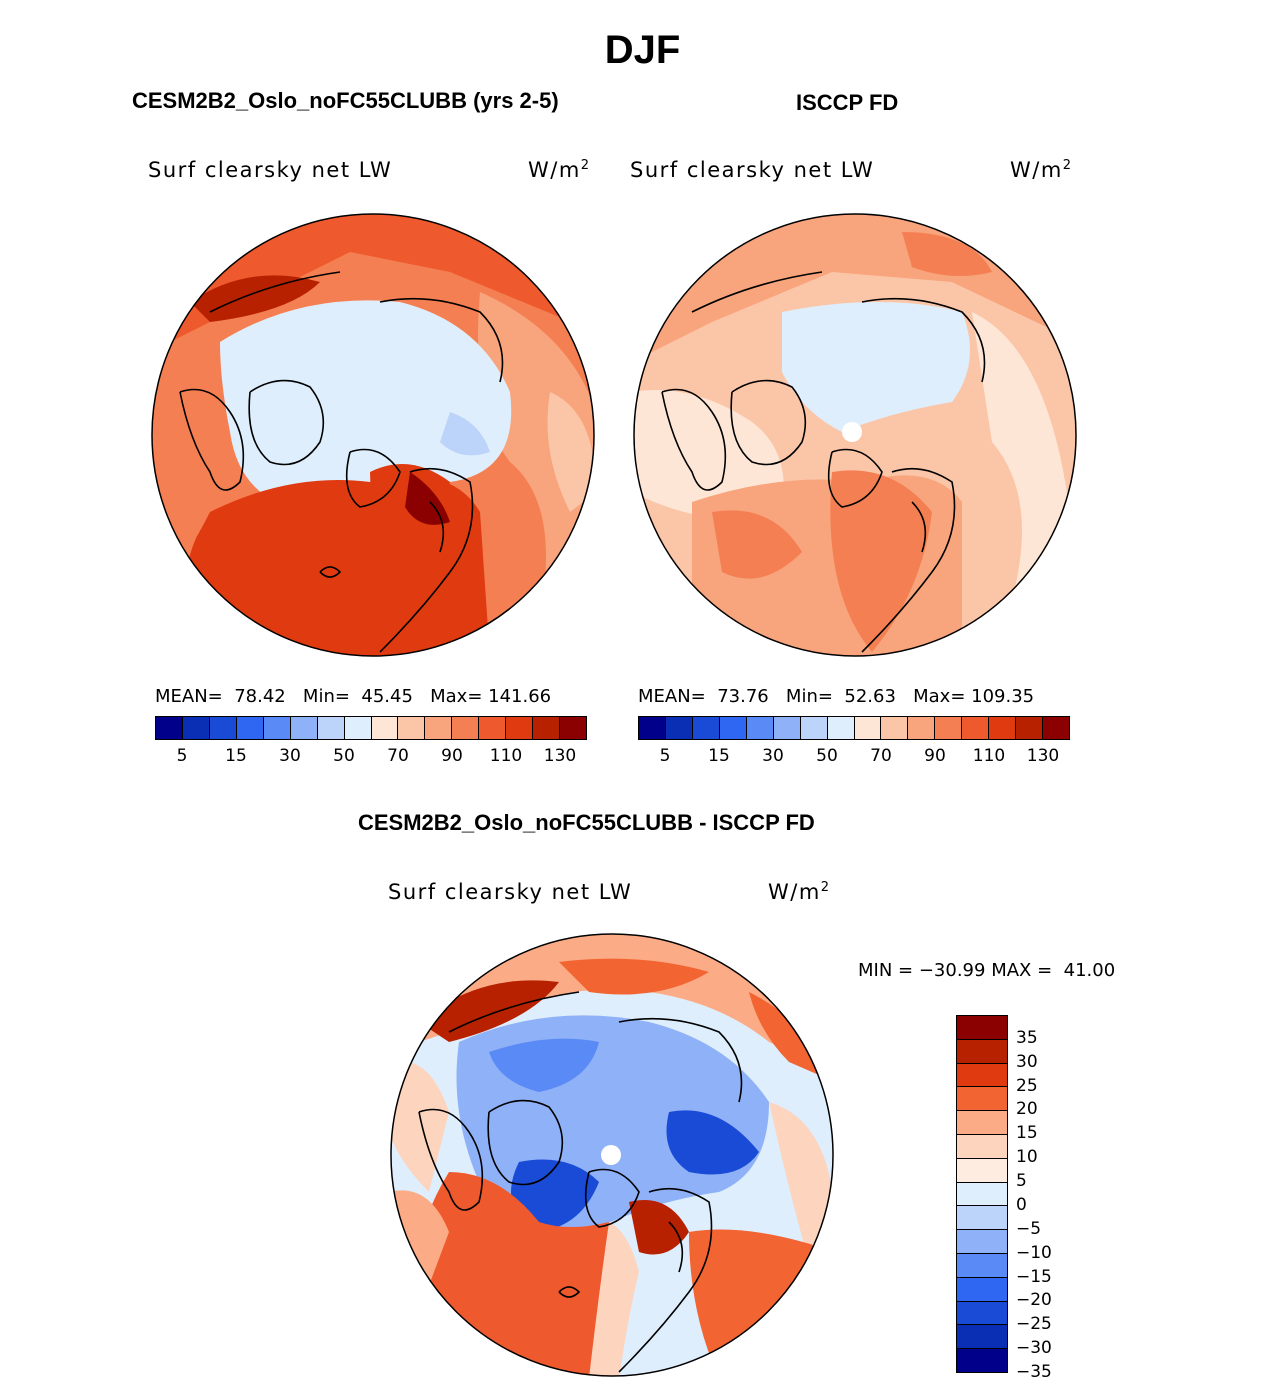 The image size is (1285, 1383). Describe the element at coordinates (799, 892) in the screenshot. I see `diff-units-label: W/m2` at that location.